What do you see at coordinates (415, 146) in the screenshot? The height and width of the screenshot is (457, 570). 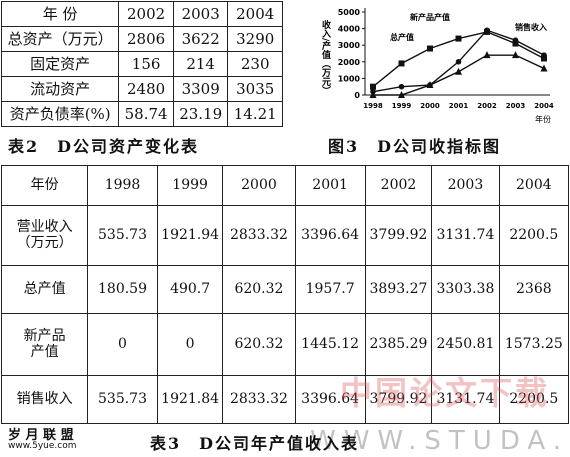 I see `figure-caption: 图3 D公司收指标图` at bounding box center [415, 146].